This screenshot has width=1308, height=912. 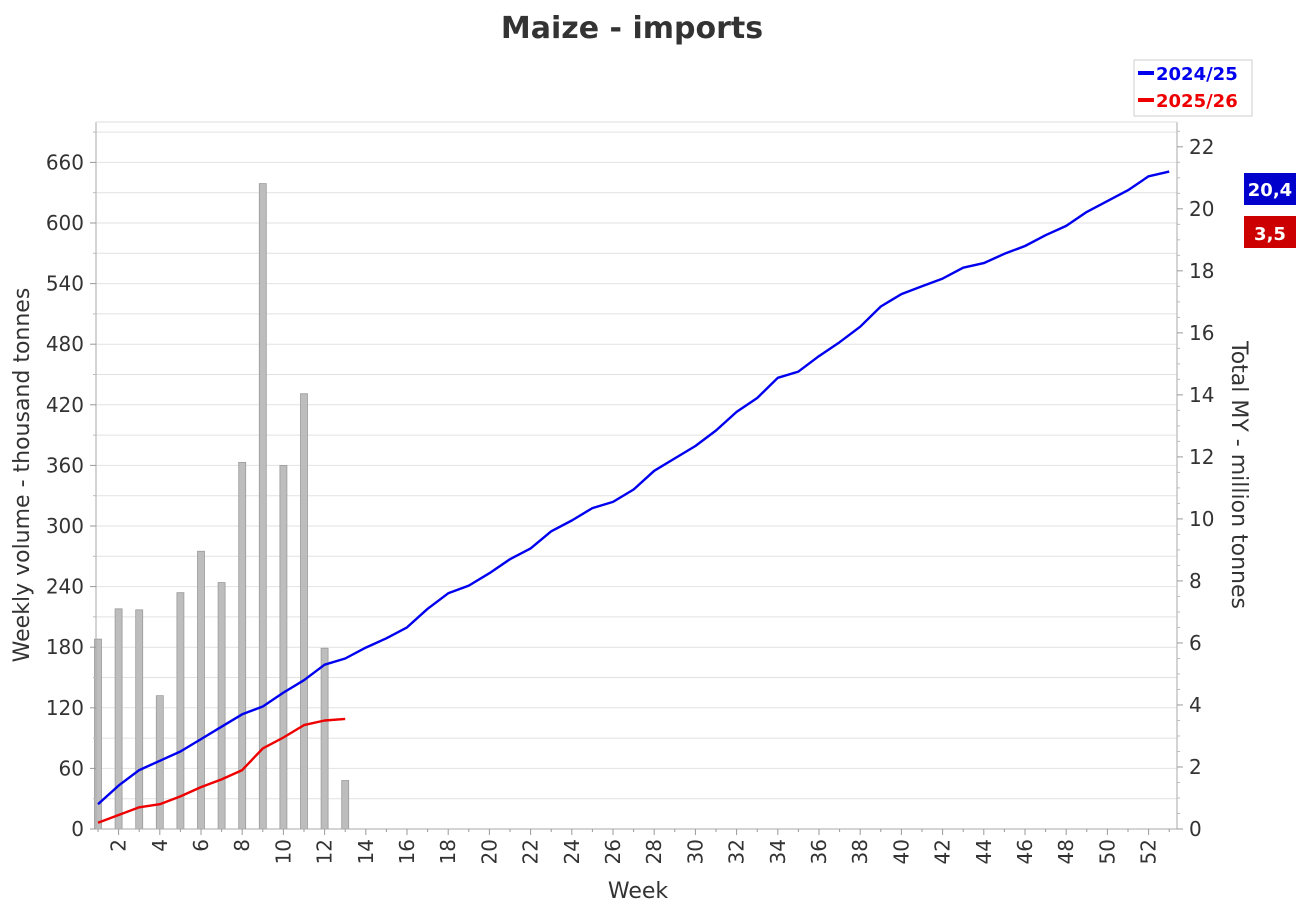 What do you see at coordinates (325, 851) in the screenshot?
I see `x-tick-label: 12` at bounding box center [325, 851].